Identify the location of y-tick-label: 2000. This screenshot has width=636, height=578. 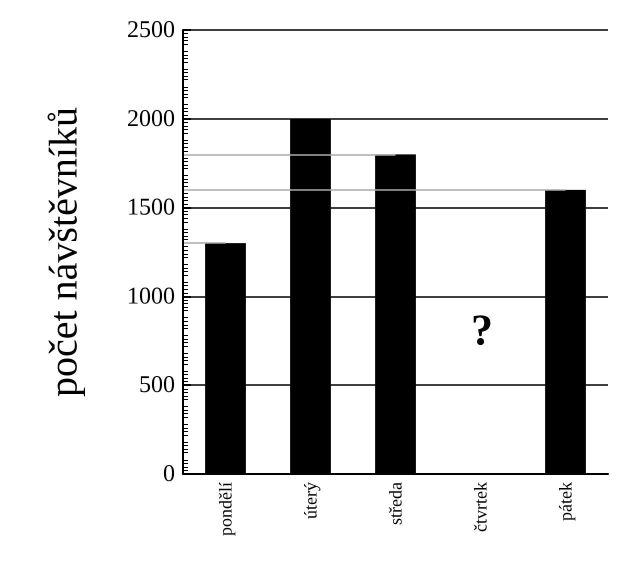
(151, 119).